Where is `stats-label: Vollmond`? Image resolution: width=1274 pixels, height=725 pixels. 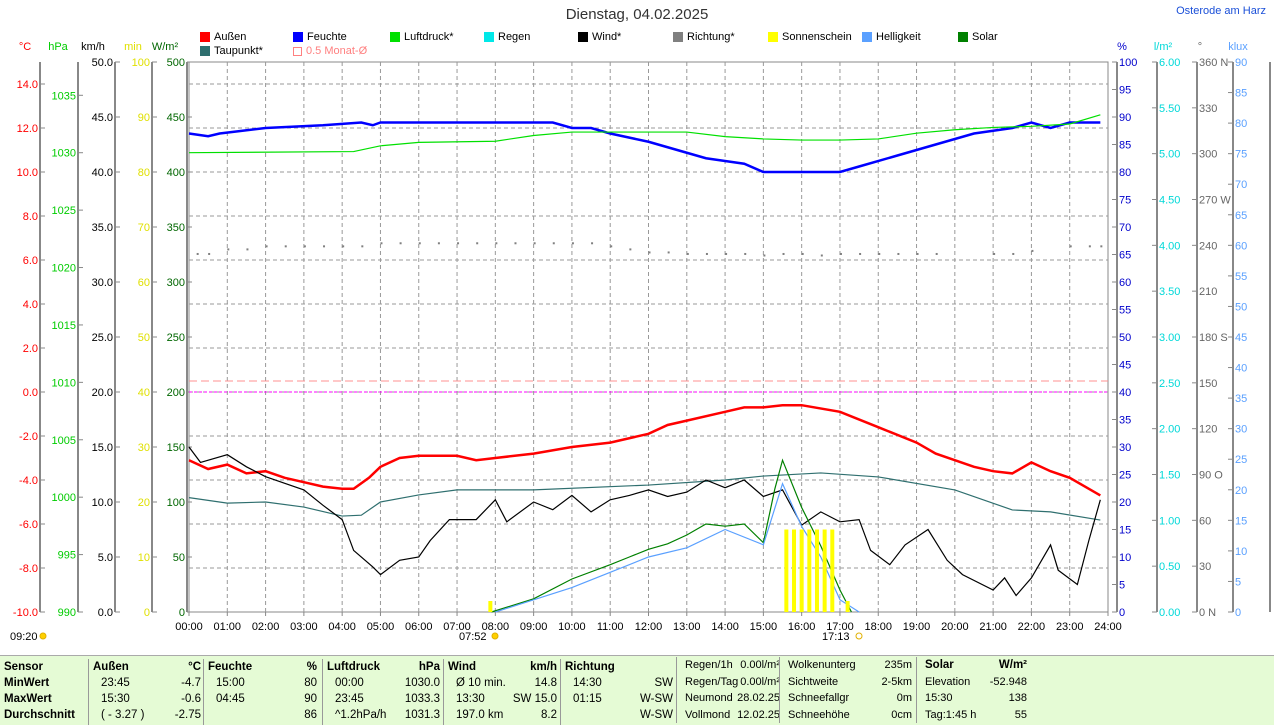
stats-label: Vollmond is located at coordinates (708, 714).